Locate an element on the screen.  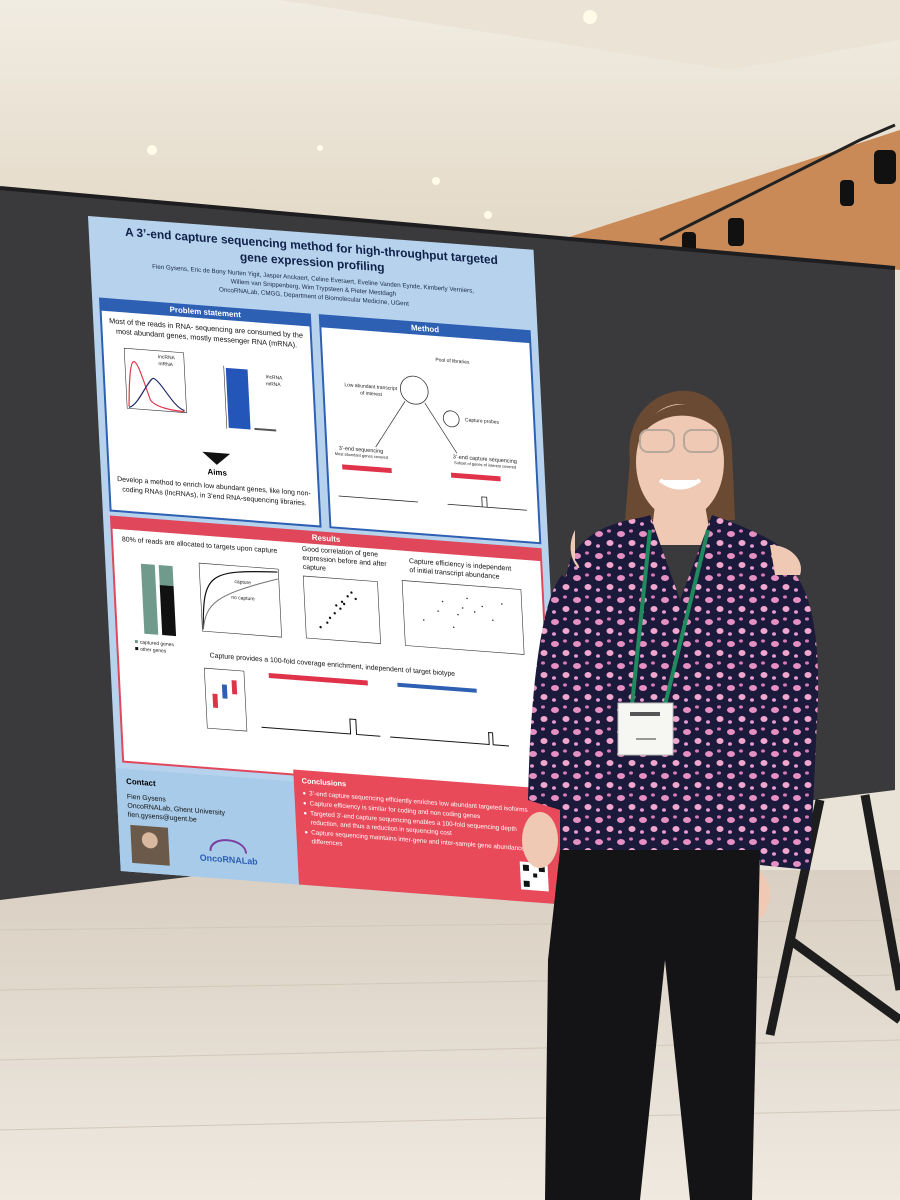
aims-heading: Aims is located at coordinates (217, 472).